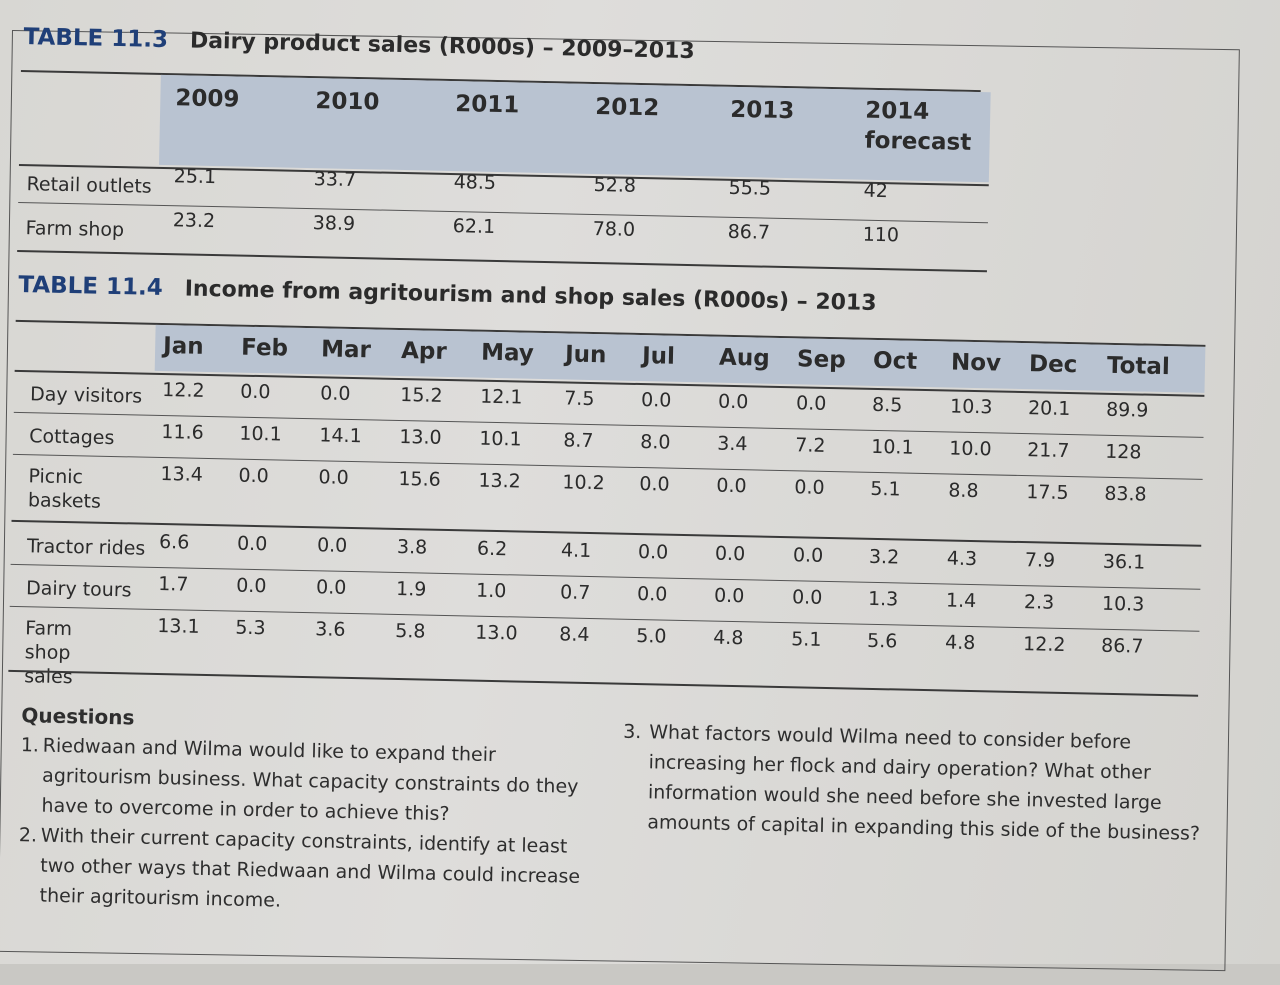 The height and width of the screenshot is (985, 1280). I want to click on table1-cell: 110, so click(881, 235).